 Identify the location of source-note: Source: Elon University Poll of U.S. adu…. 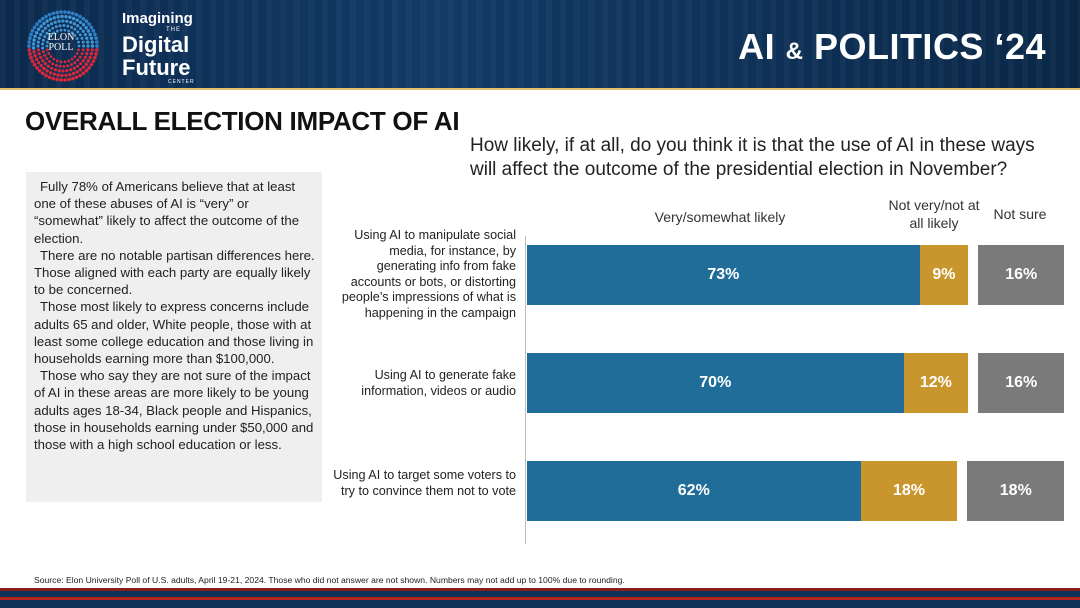
(329, 580).